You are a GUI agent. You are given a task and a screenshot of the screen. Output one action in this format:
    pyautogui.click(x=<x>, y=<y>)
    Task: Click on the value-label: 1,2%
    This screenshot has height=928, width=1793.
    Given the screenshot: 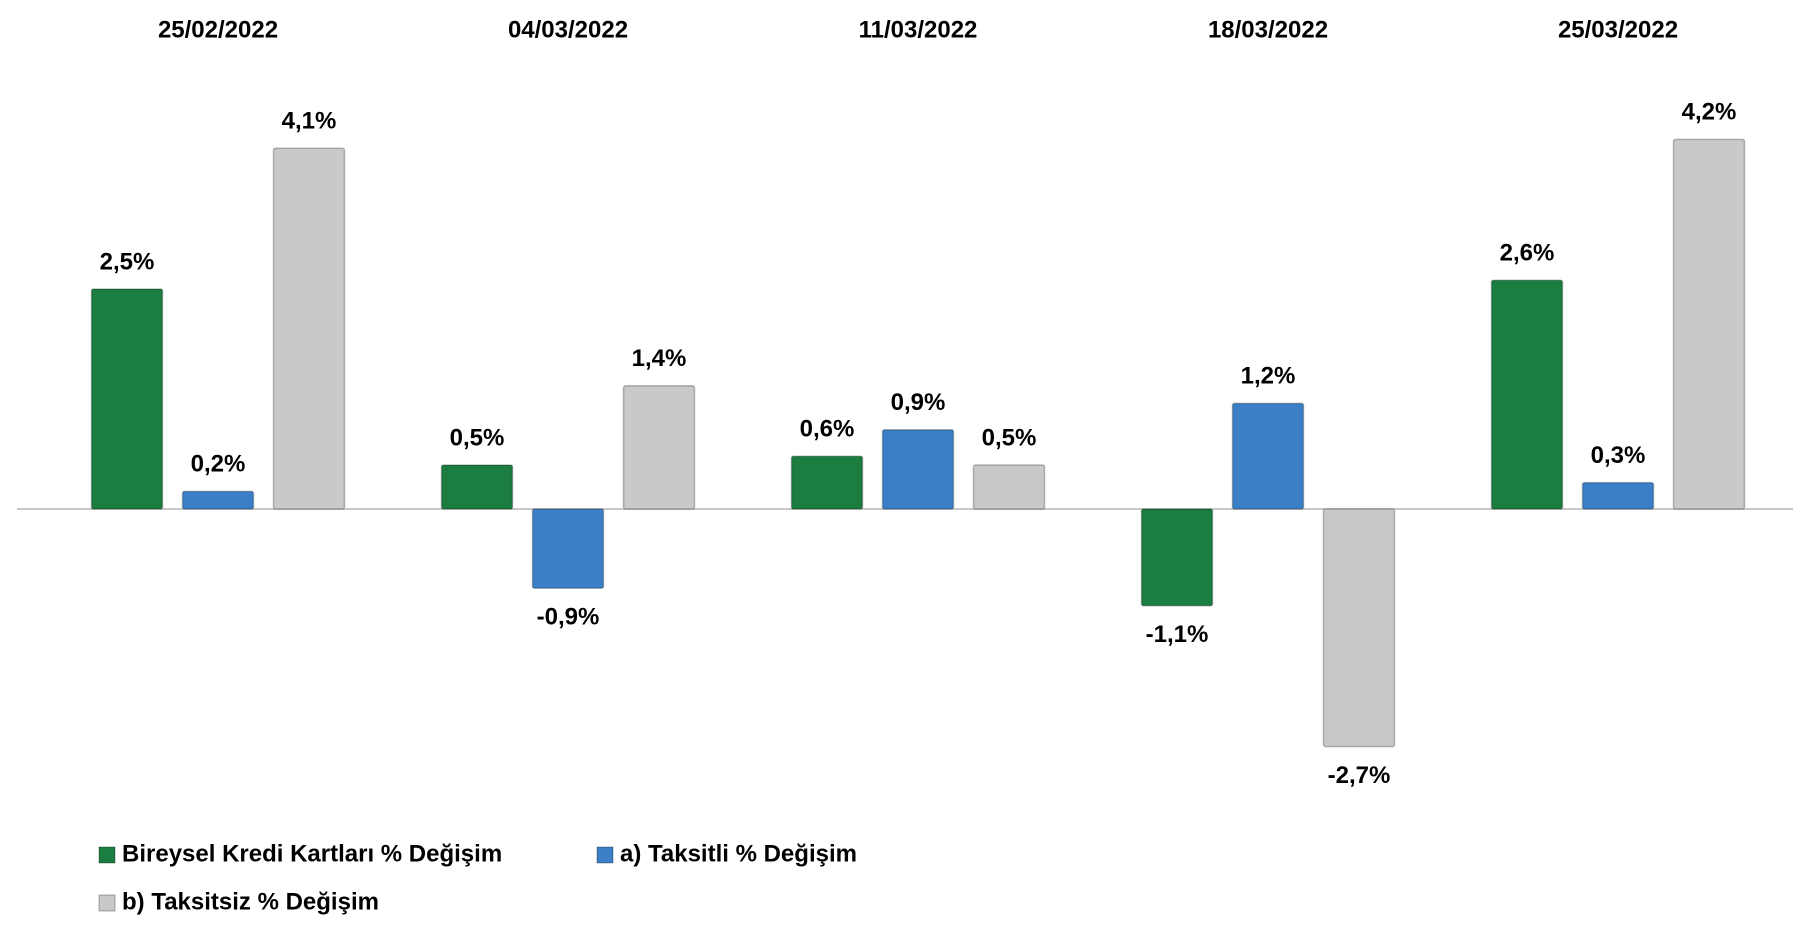 What is the action you would take?
    pyautogui.click(x=1268, y=376)
    